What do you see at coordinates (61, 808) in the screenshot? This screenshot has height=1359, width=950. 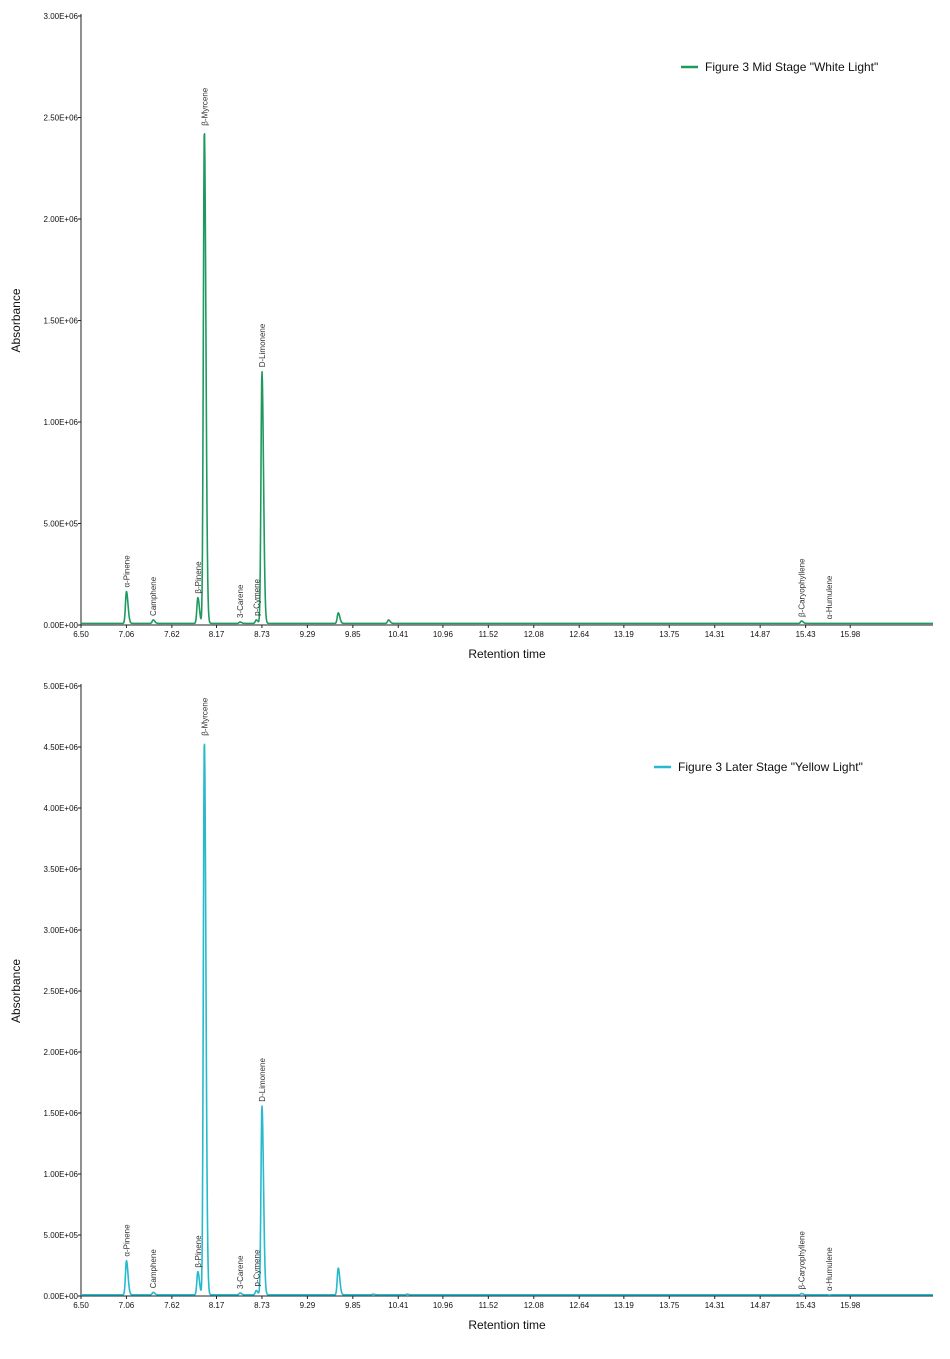 I see `y-tick-label: 4.00E+06` at bounding box center [61, 808].